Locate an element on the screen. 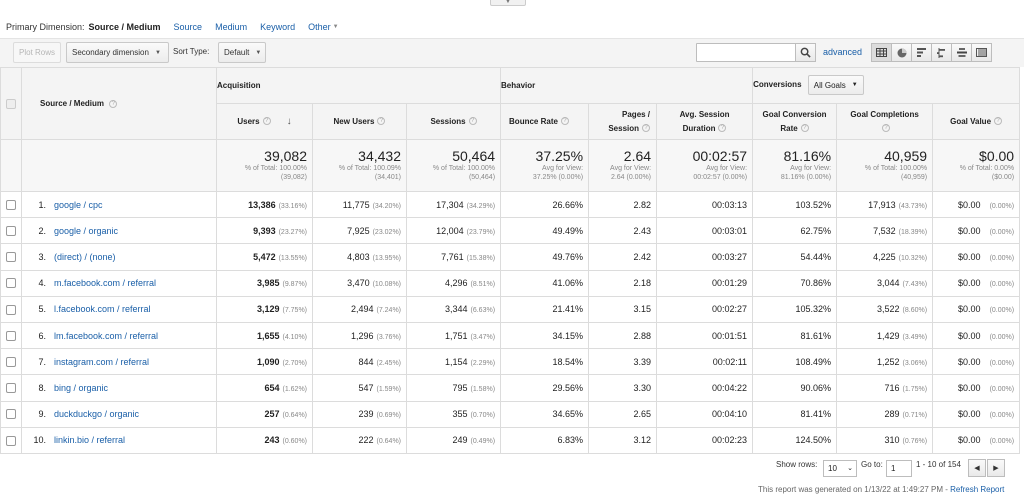  goal-completions-column-header: Goal Completions ? is located at coordinates (885, 121).